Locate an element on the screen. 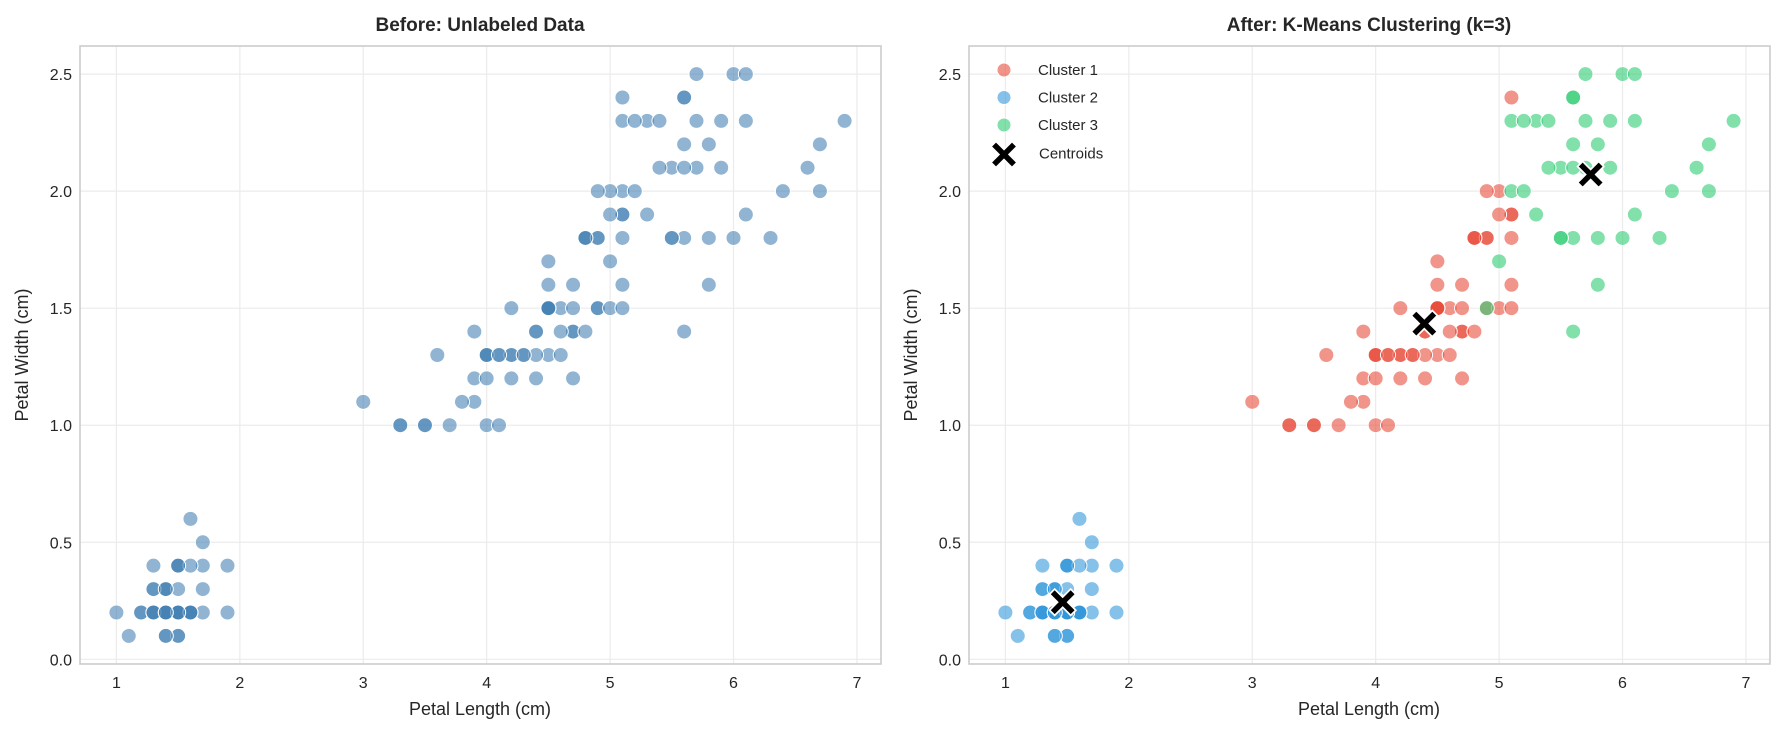 The height and width of the screenshot is (740, 1785). x-tick-label: 6 is located at coordinates (1622, 683).